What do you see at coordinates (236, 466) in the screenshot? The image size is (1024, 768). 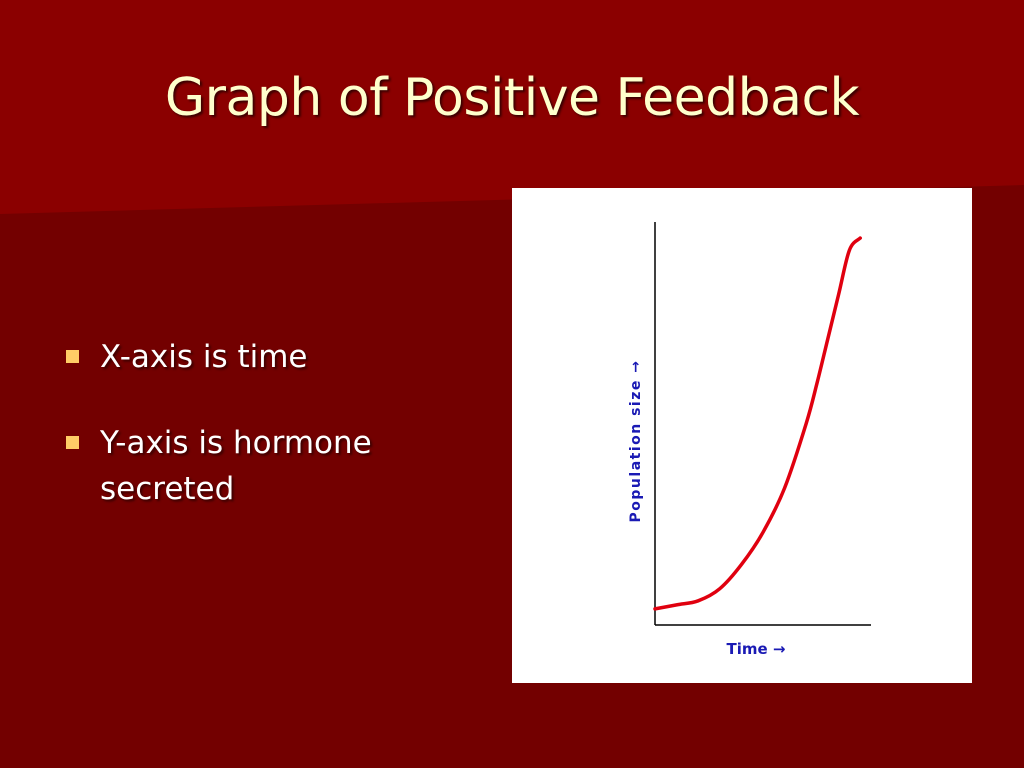 I see `bullet-text: Y-axis is hormone secreted` at bounding box center [236, 466].